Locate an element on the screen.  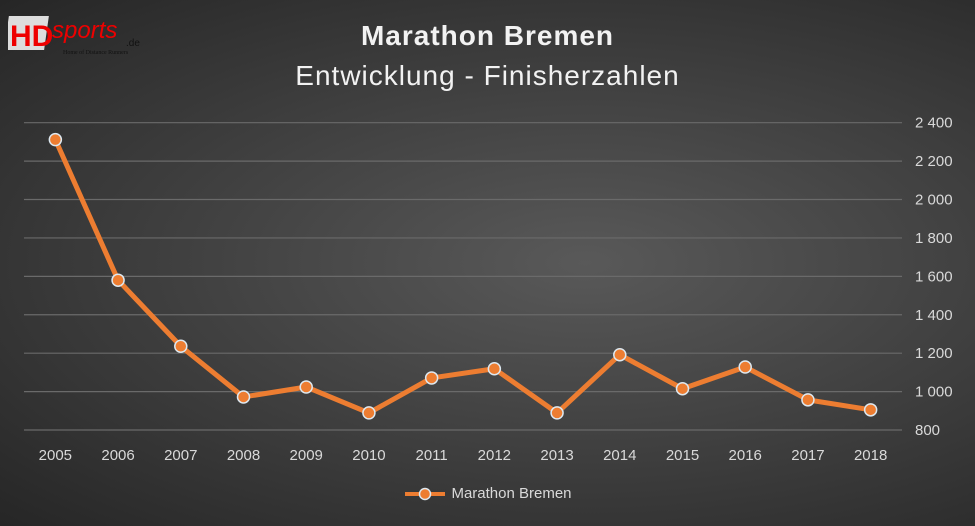
x-tick-label: 2011 is located at coordinates (432, 455).